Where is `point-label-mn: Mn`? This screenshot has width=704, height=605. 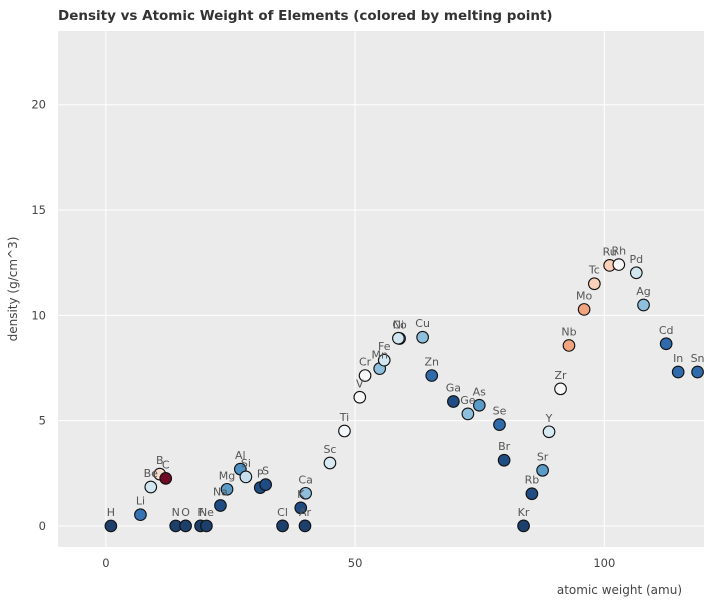 point-label-mn: Mn is located at coordinates (379, 355).